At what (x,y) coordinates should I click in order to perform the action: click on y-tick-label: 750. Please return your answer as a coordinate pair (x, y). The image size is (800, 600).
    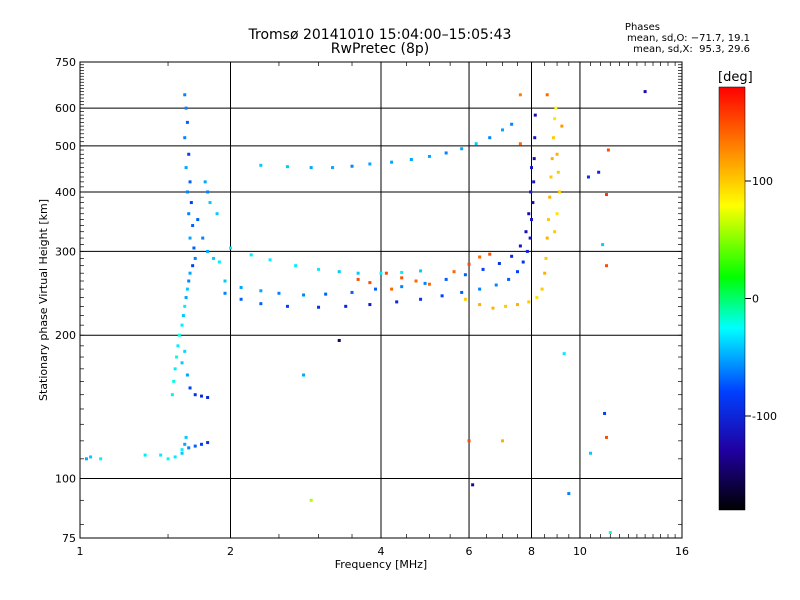
    Looking at the image, I should click on (65, 62).